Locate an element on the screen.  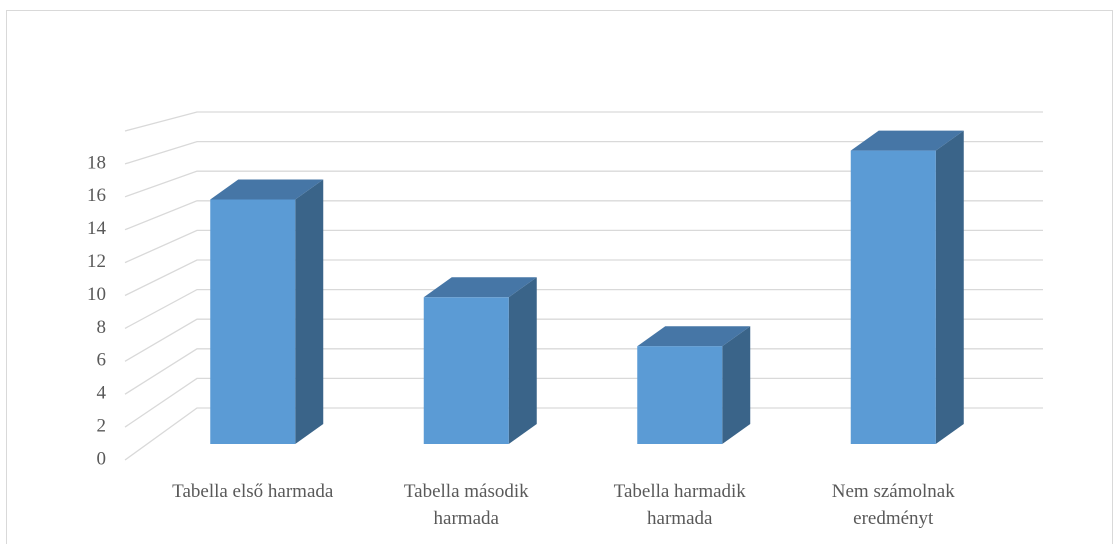
x-tick-label: Tabella második harmada is located at coordinates (466, 505).